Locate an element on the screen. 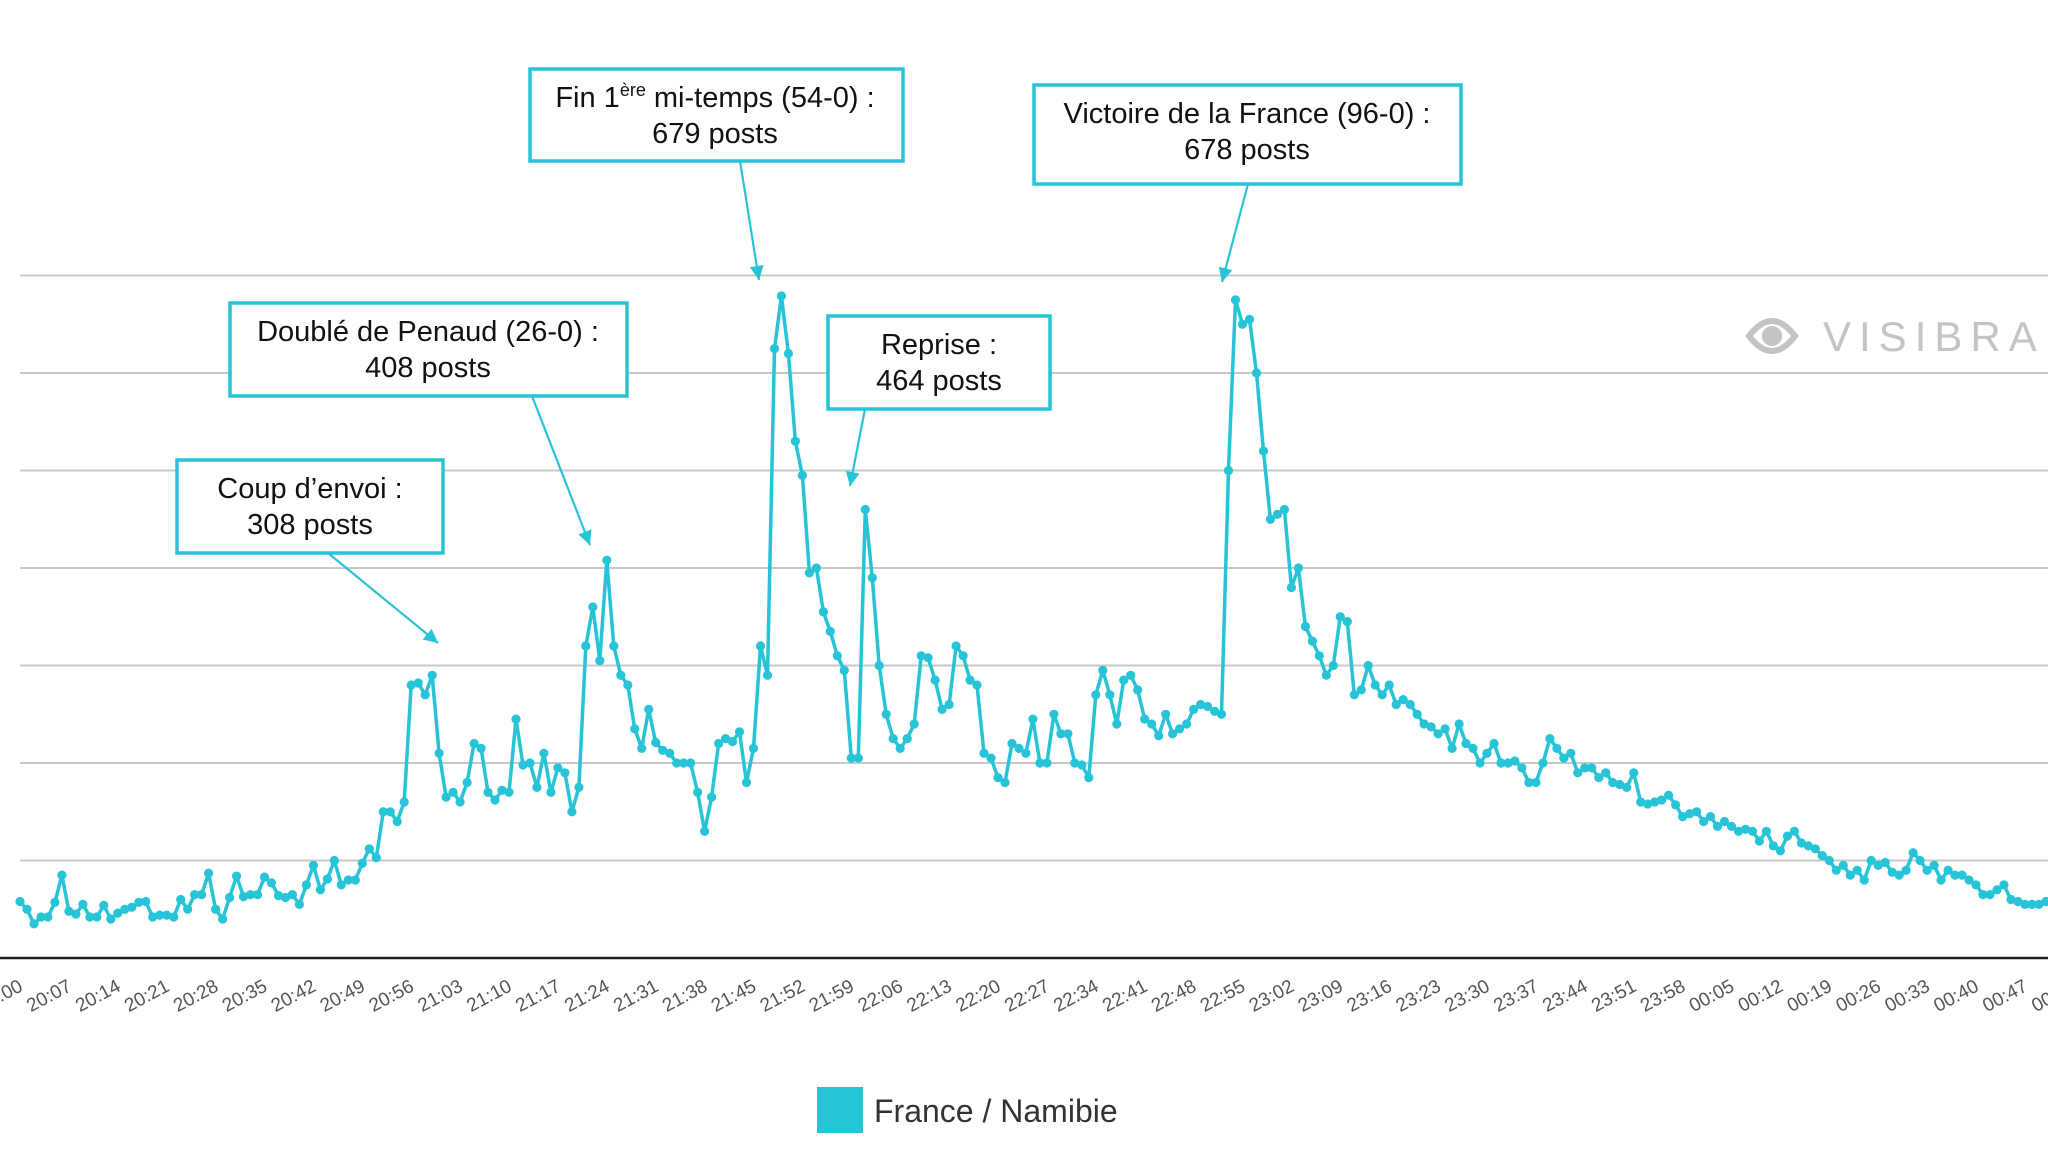 The height and width of the screenshot is (1152, 2048). x-tick-label: 20:07 is located at coordinates (49, 996).